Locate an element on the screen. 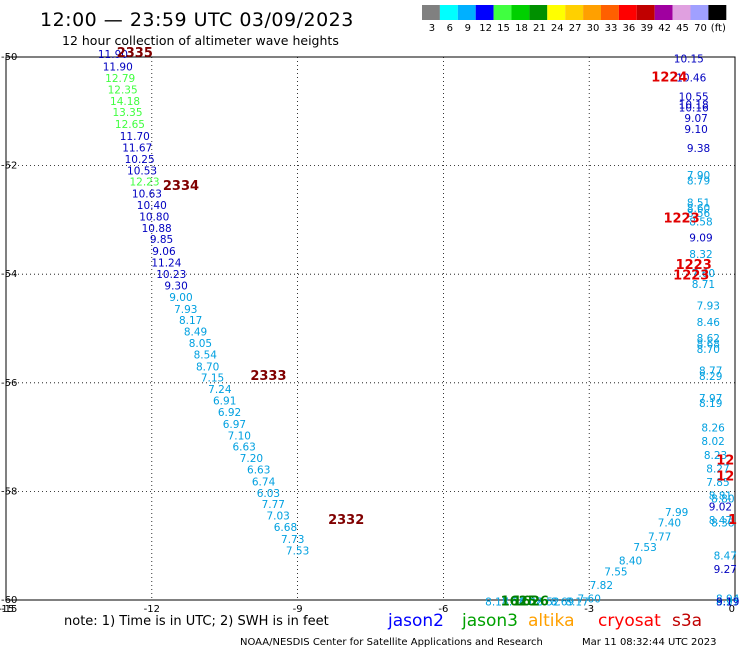 Image resolution: width=740 pixels, height=650 pixels. swh-point: 7.54 is located at coordinates (514, 602).